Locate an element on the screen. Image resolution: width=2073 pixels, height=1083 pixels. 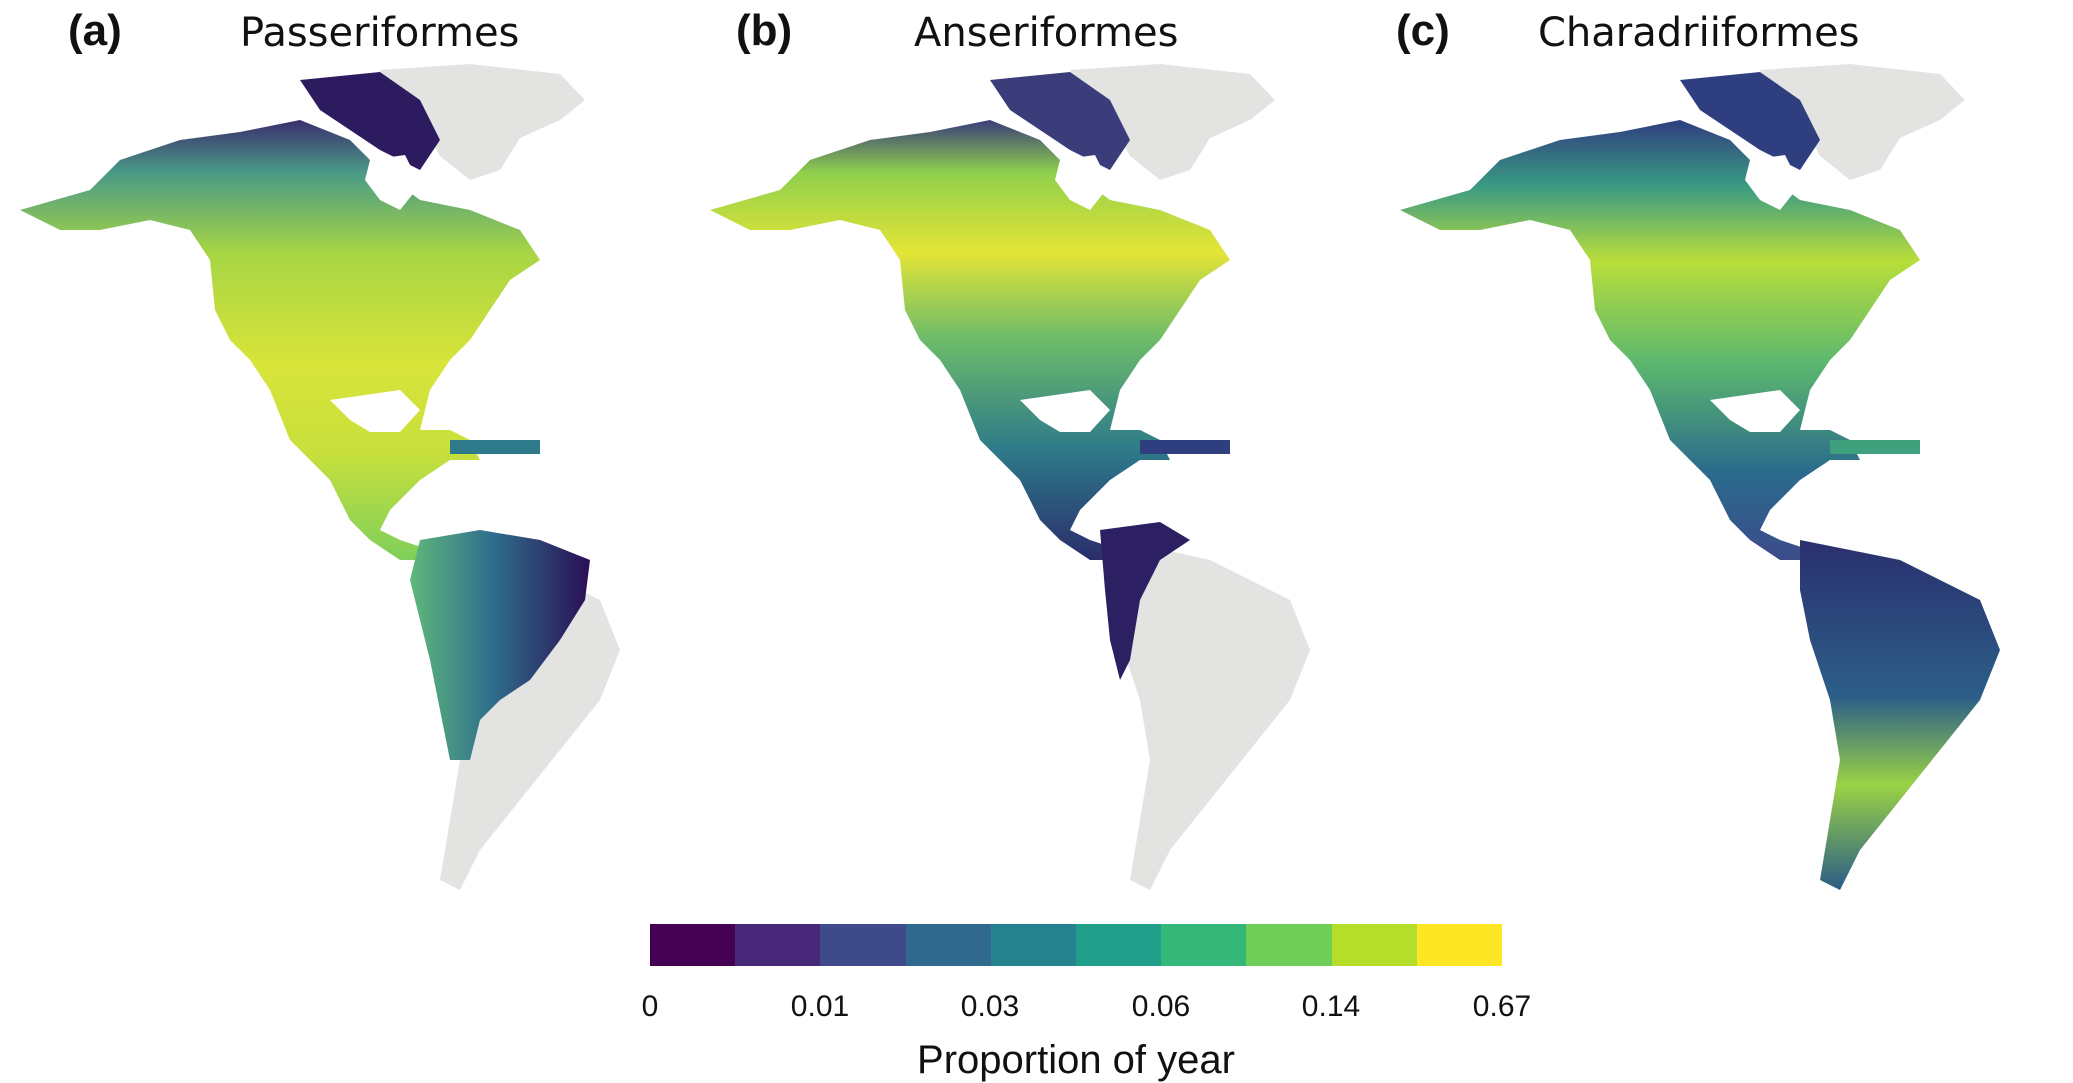
panel-title: Charadriiformes is located at coordinates (1699, 33).